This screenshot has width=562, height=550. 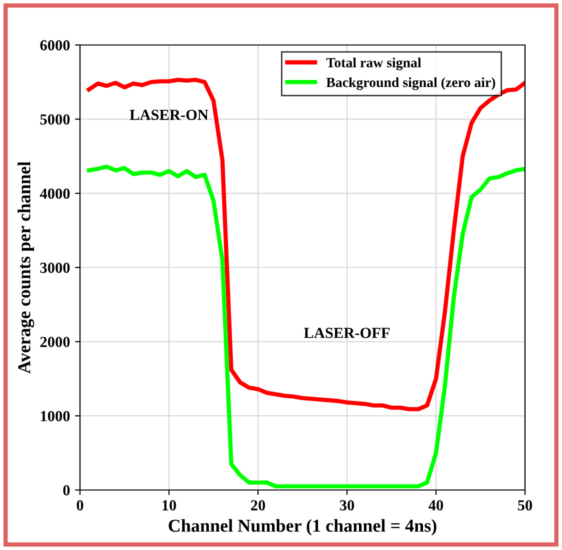 I want to click on y-tick-label: 0, so click(x=66, y=490).